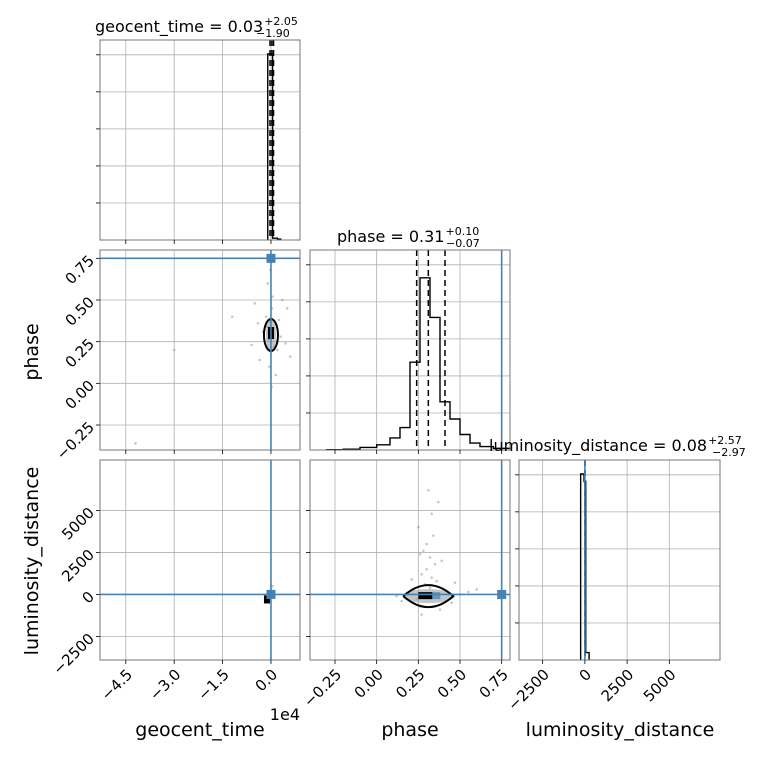 The image size is (760, 760). What do you see at coordinates (274, 146) in the screenshot?
I see `hist-geocent-time` at bounding box center [274, 146].